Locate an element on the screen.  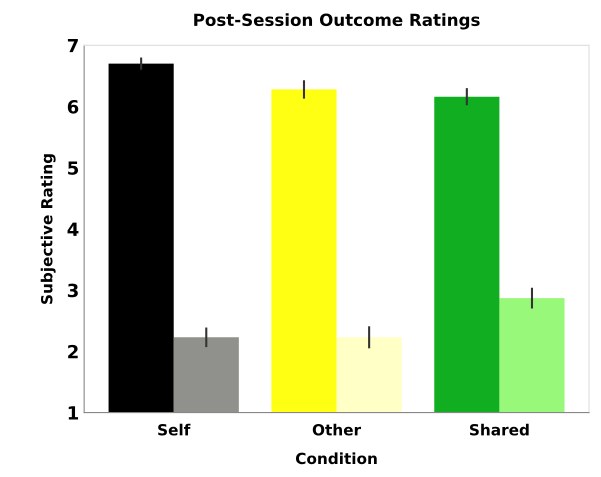
x-axis-title: Condition is located at coordinates (336, 458).